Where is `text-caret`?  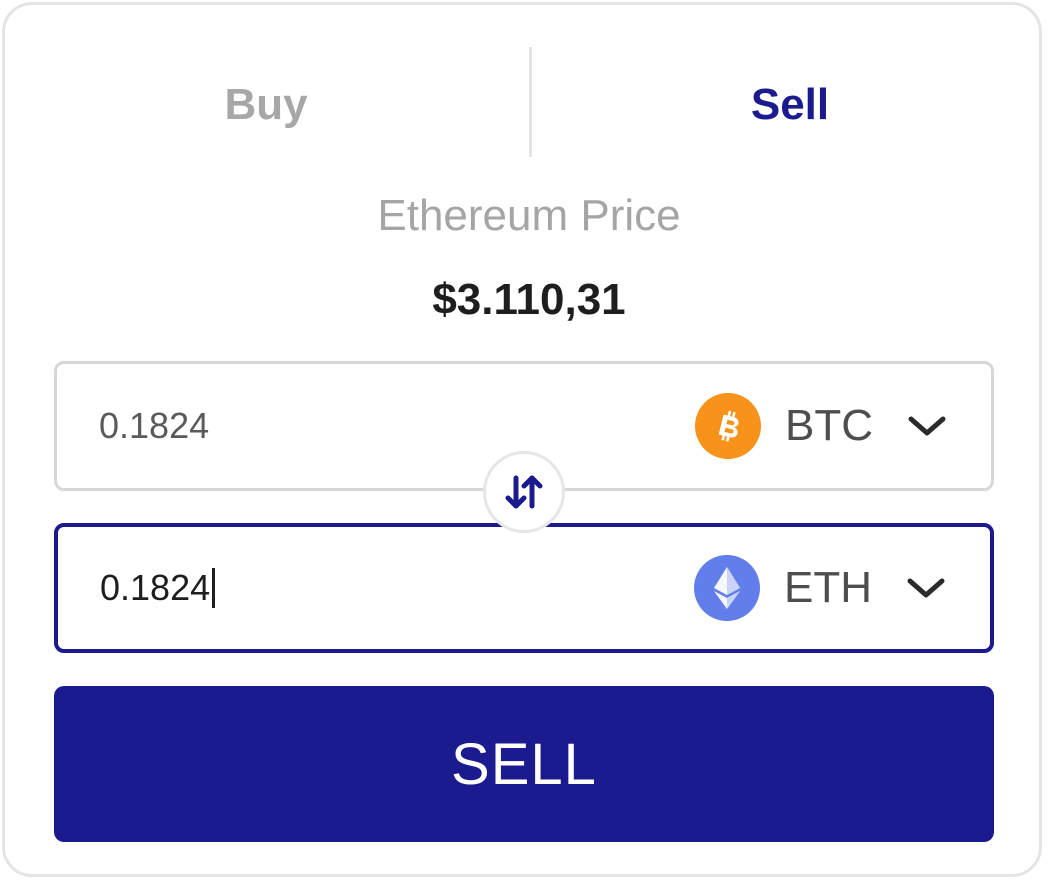
text-caret is located at coordinates (214, 588).